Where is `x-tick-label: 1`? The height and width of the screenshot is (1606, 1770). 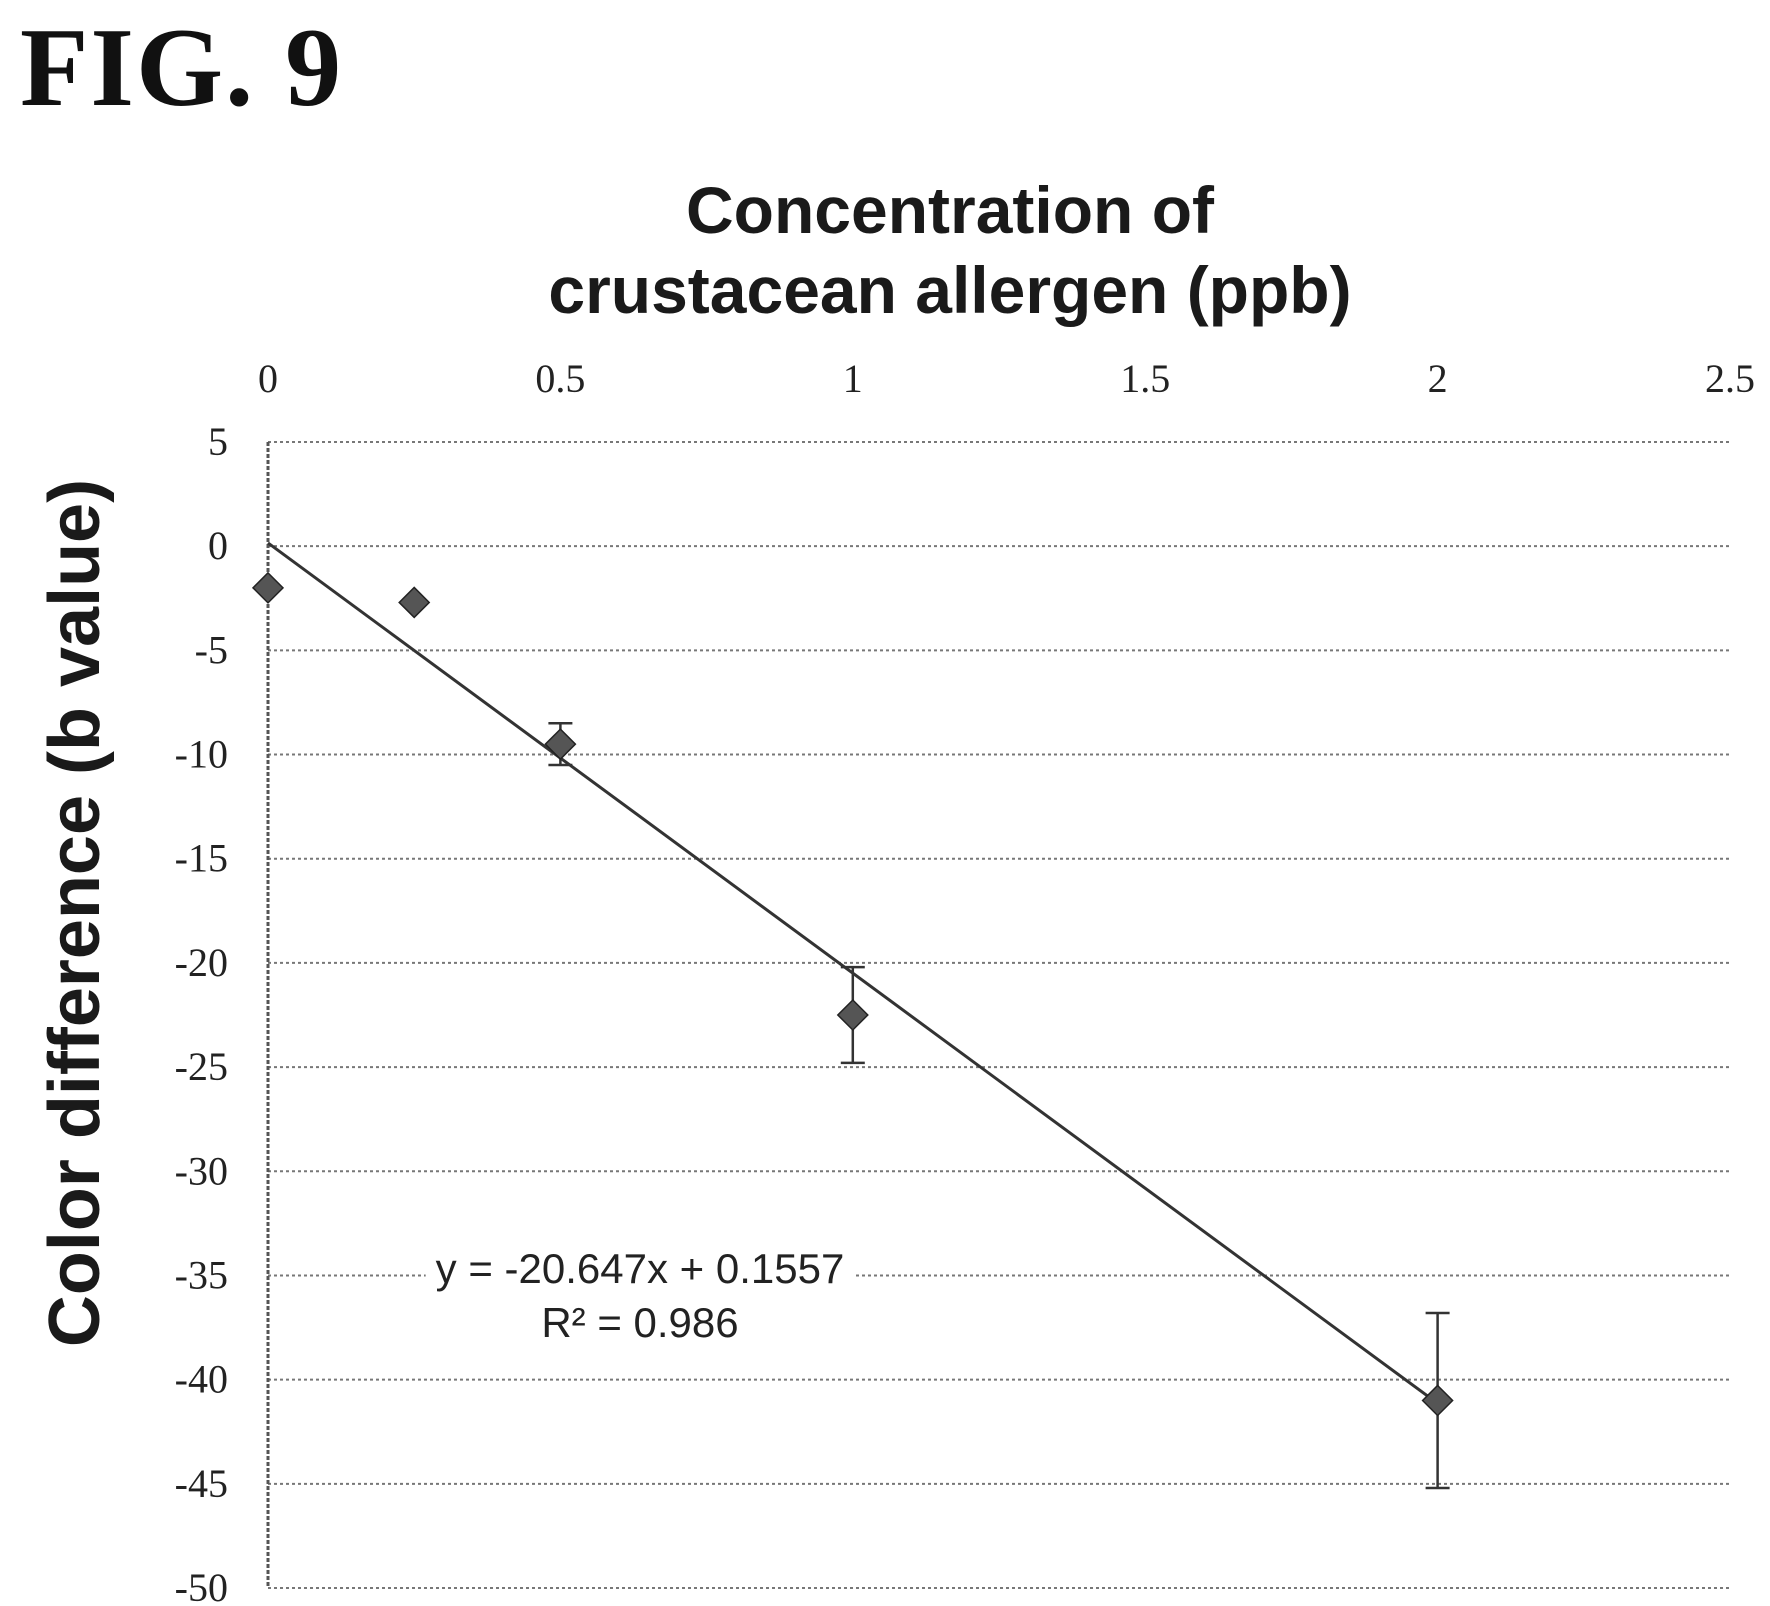 x-tick-label: 1 is located at coordinates (853, 378).